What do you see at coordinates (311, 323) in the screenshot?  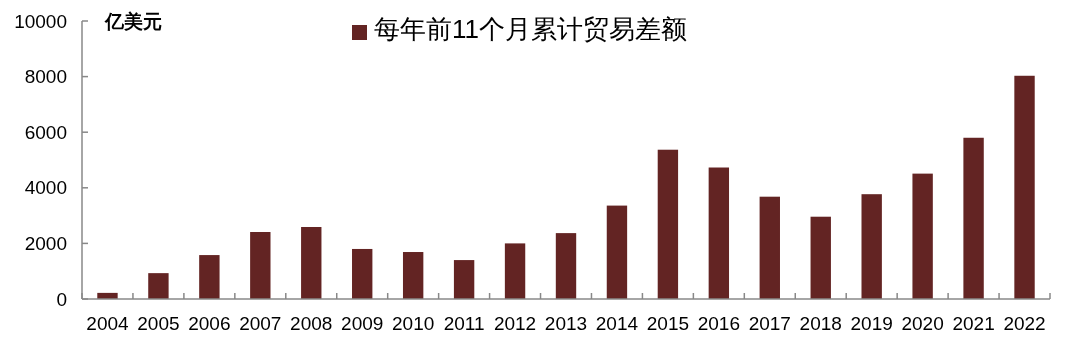 I see `x-tick-label: 2008` at bounding box center [311, 323].